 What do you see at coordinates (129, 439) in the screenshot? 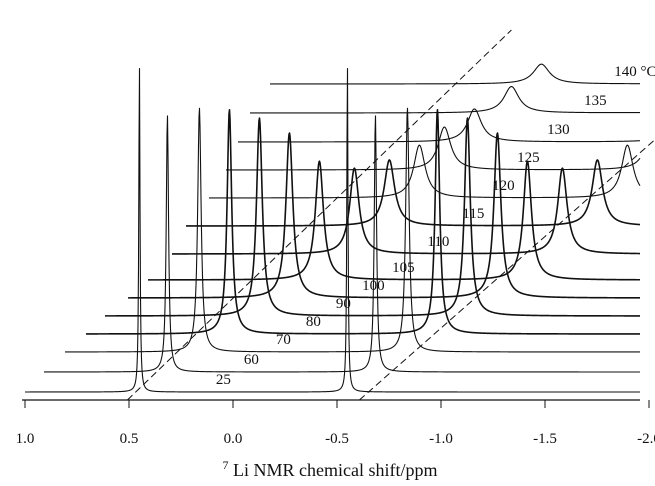
I see `x-tick-label-0.5: 0.5` at bounding box center [129, 439].